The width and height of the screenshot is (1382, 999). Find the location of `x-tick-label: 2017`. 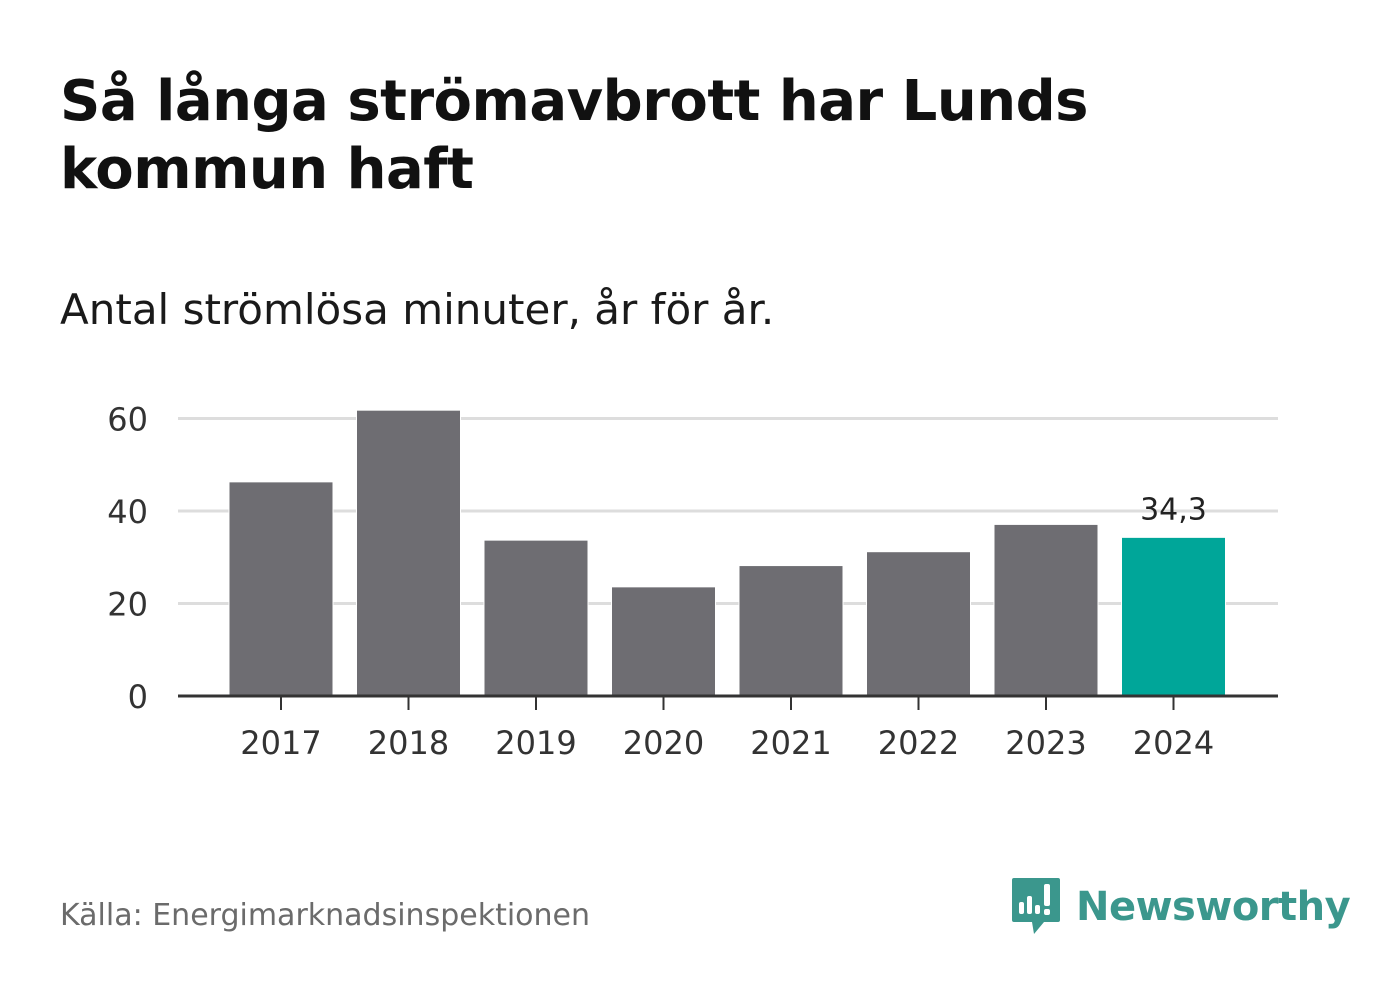

x-tick-label: 2017 is located at coordinates (280, 743).